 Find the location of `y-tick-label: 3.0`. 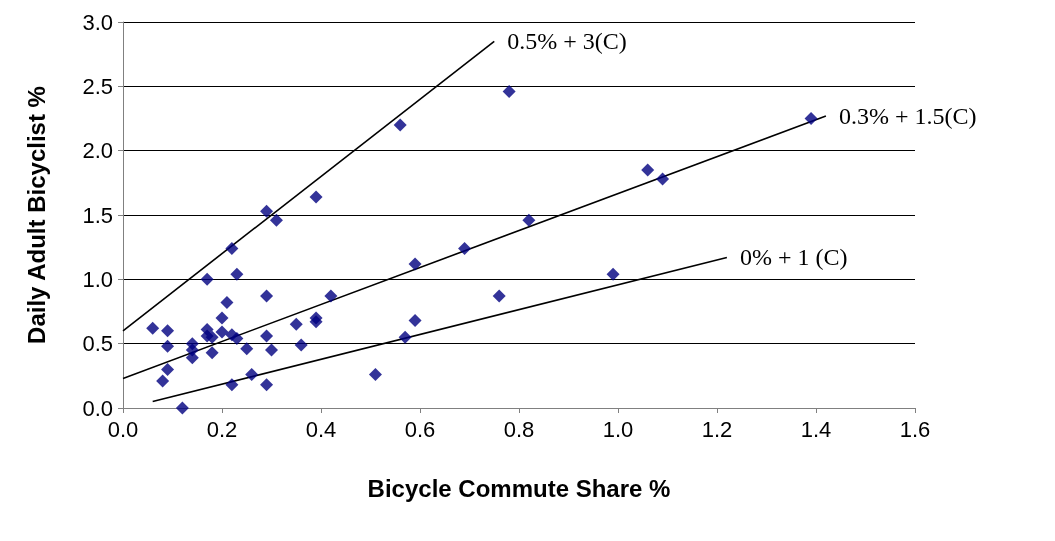

y-tick-label: 3.0 is located at coordinates (97, 22).